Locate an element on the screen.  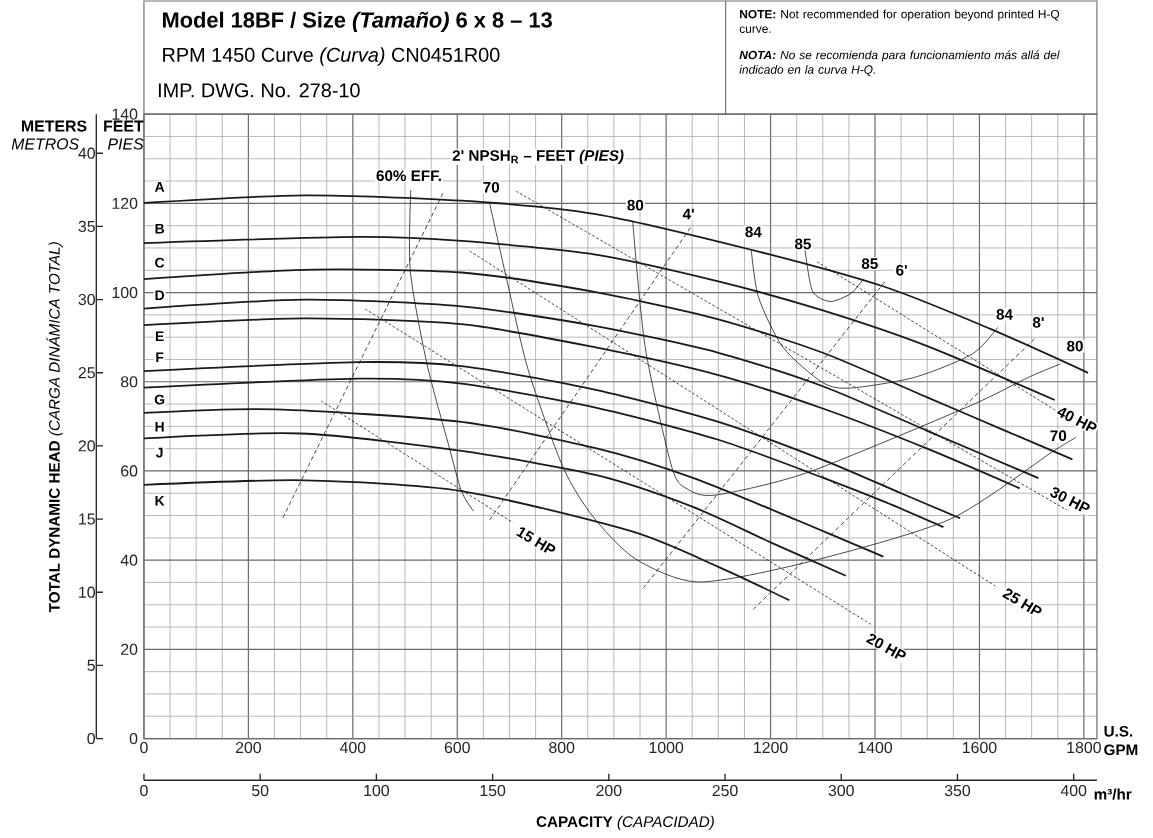
x-tick-label: 1400 is located at coordinates (875, 748).